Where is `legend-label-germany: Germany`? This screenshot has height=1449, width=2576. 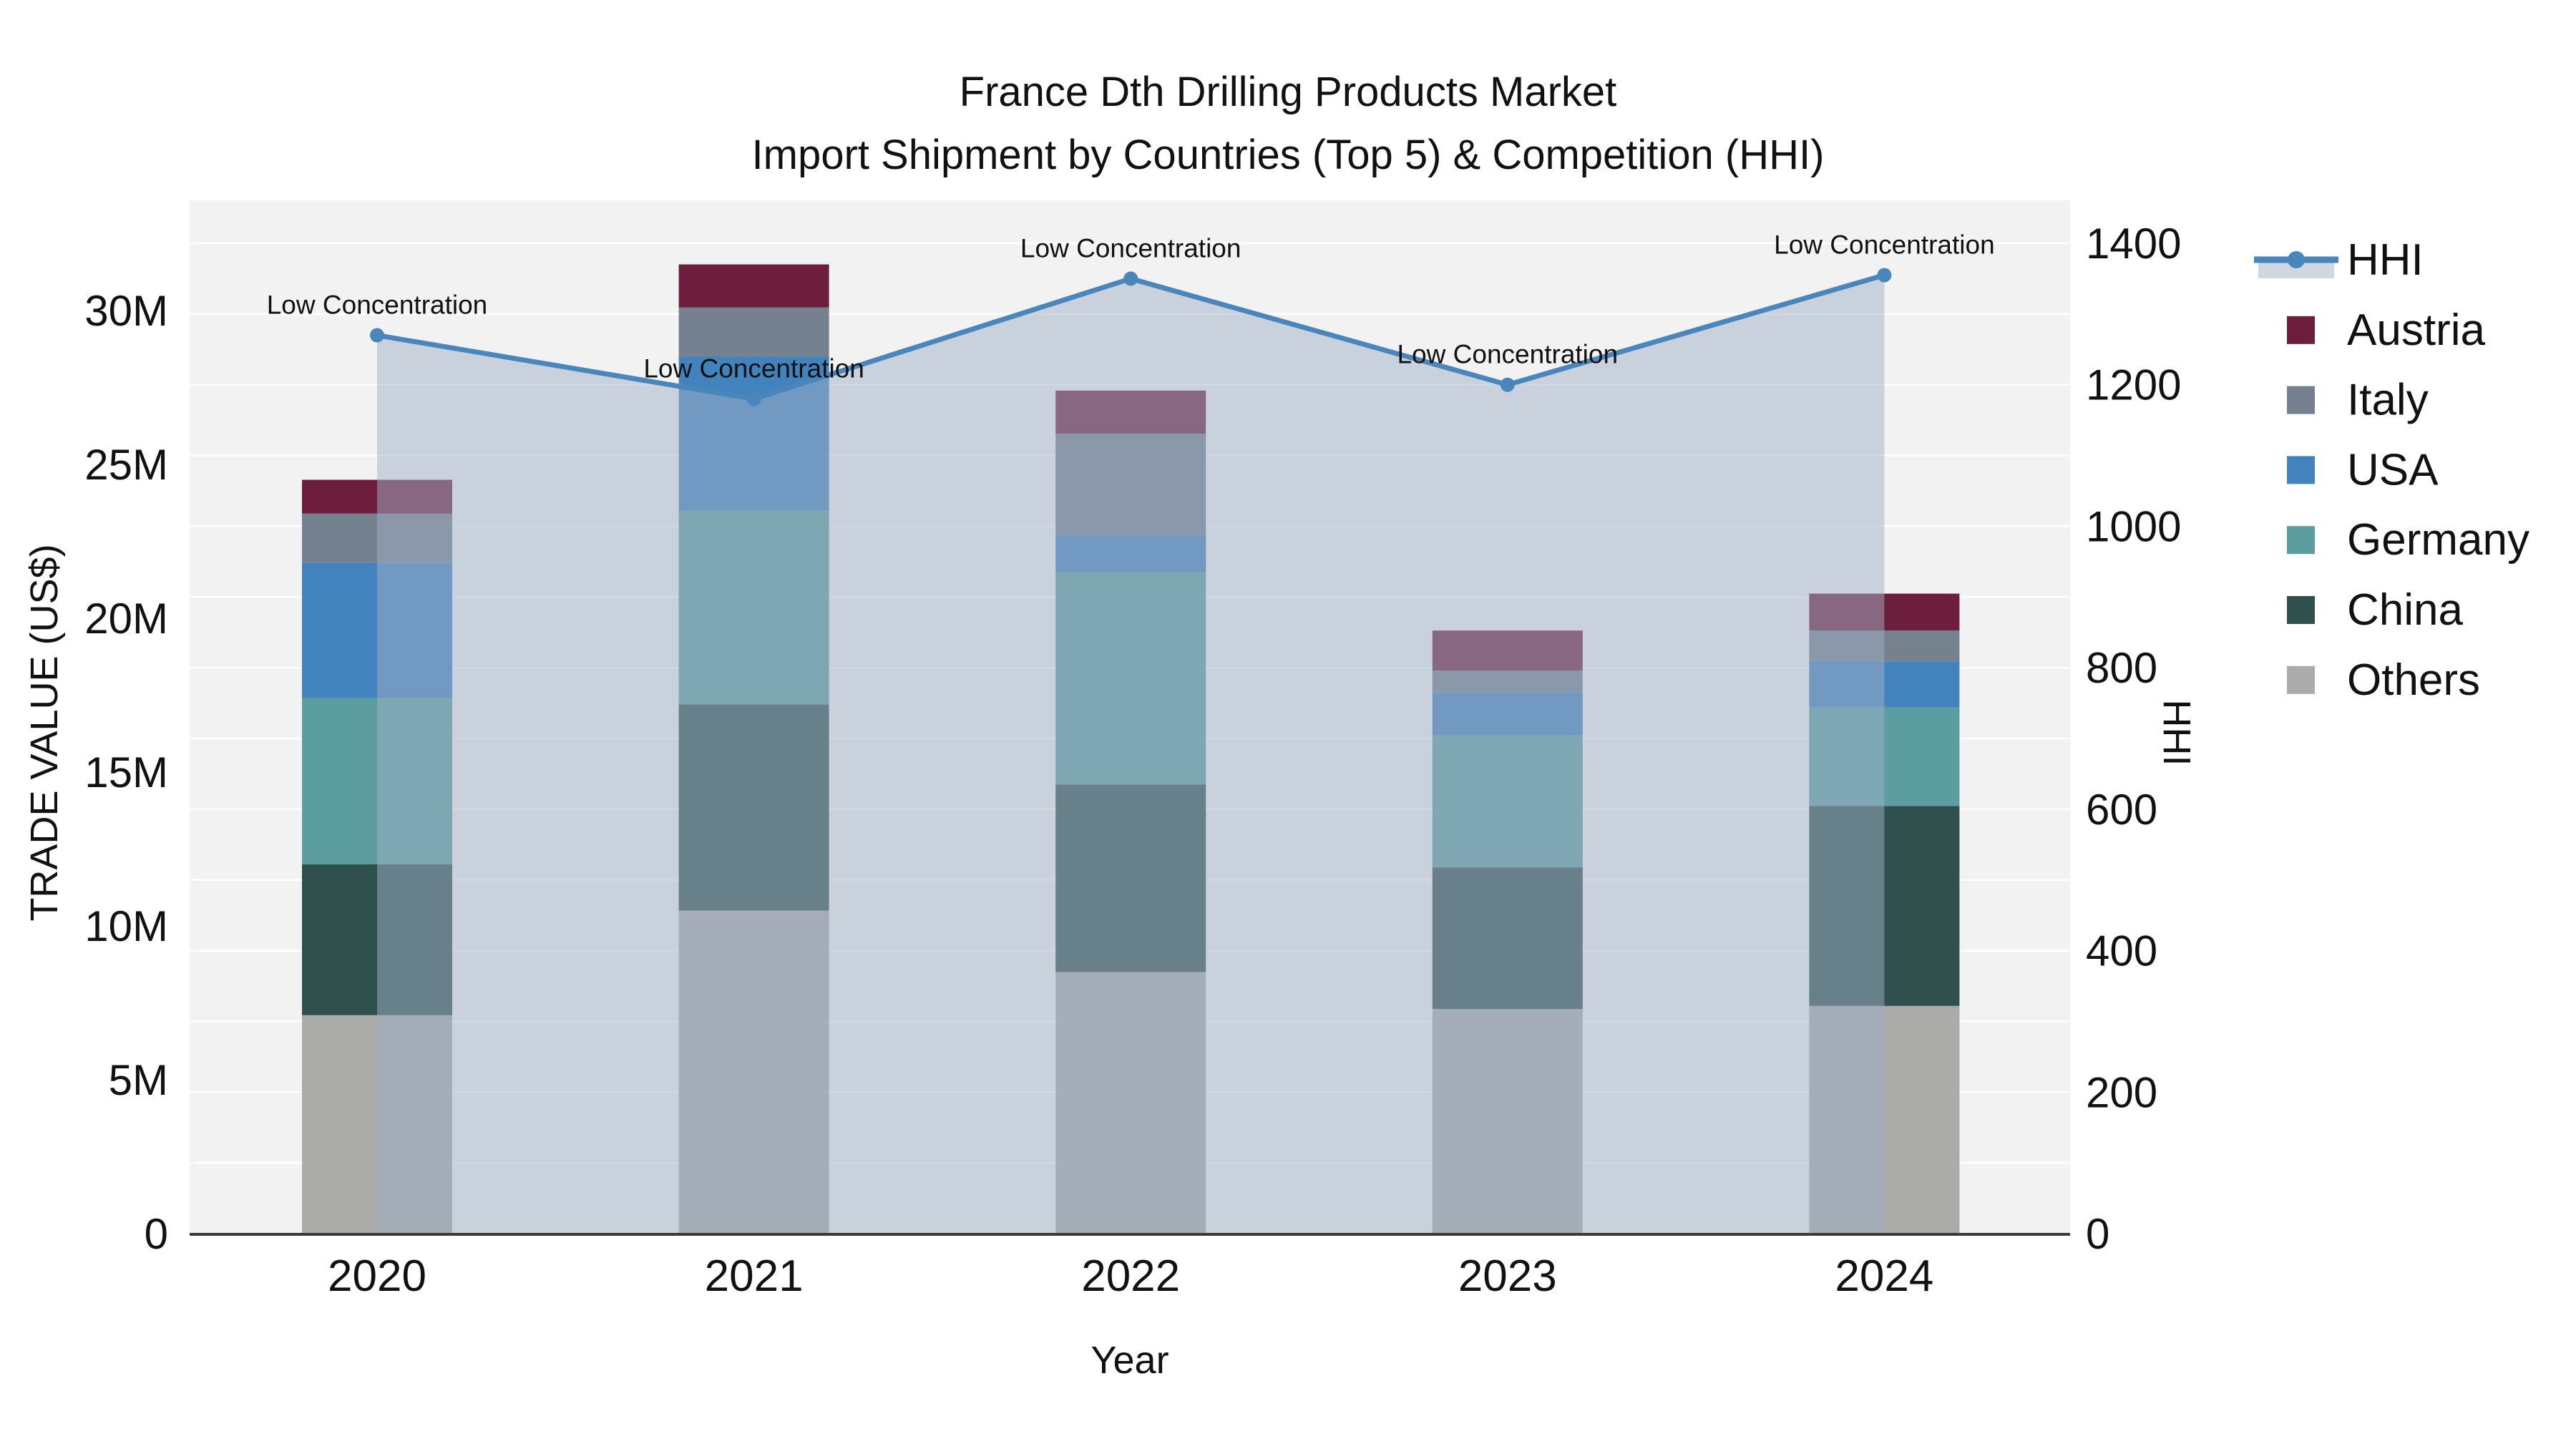 legend-label-germany: Germany is located at coordinates (2438, 540).